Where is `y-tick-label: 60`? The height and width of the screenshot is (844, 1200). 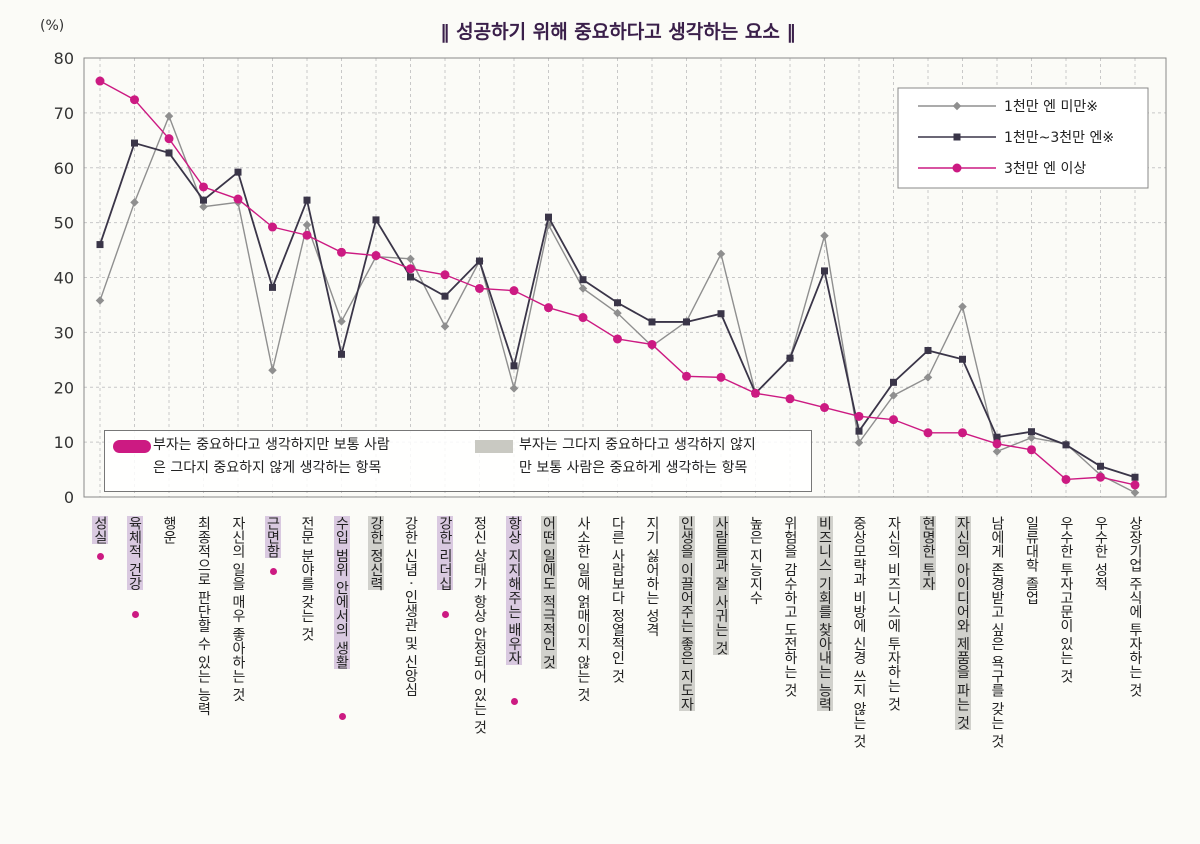 y-tick-label: 60 is located at coordinates (64, 168).